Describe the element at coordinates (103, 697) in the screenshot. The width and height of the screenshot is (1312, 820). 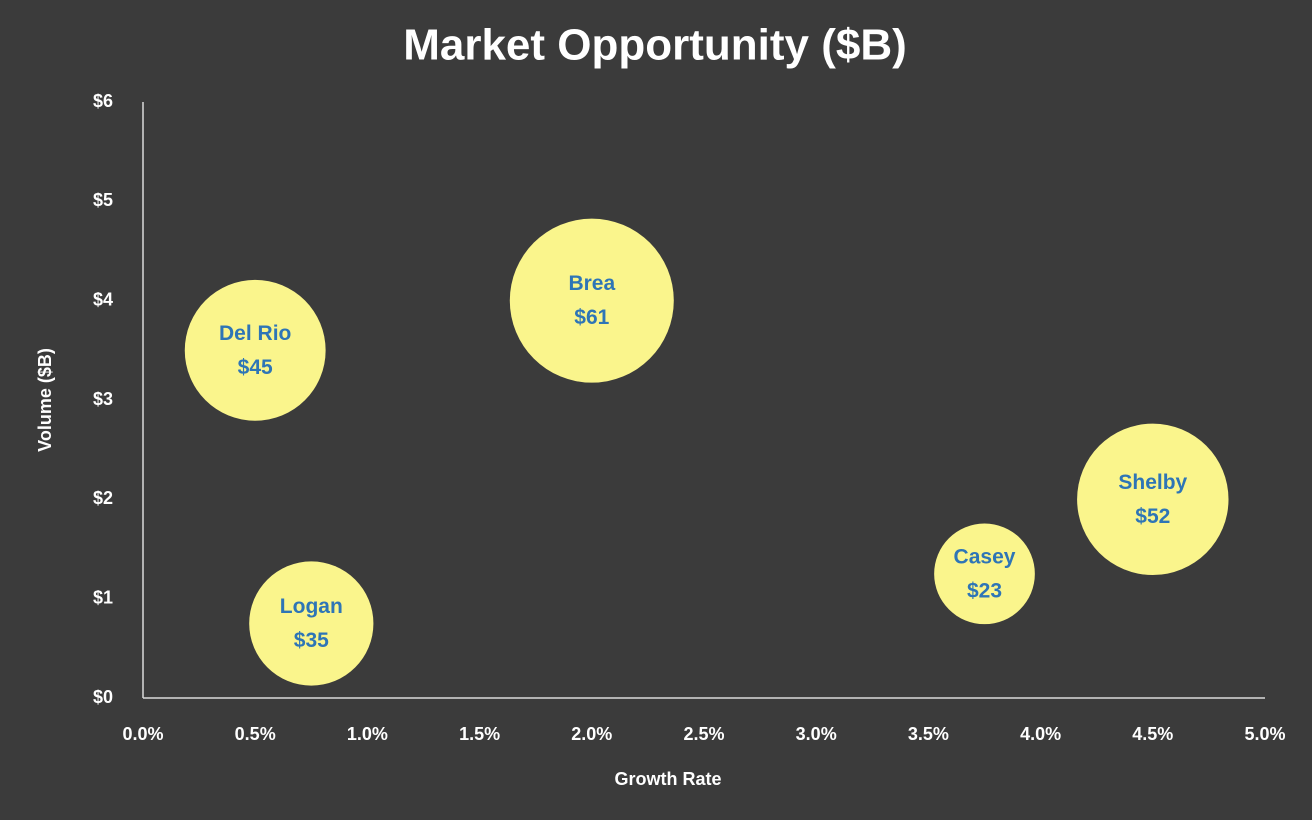
I see `y-tick-label: $0` at that location.